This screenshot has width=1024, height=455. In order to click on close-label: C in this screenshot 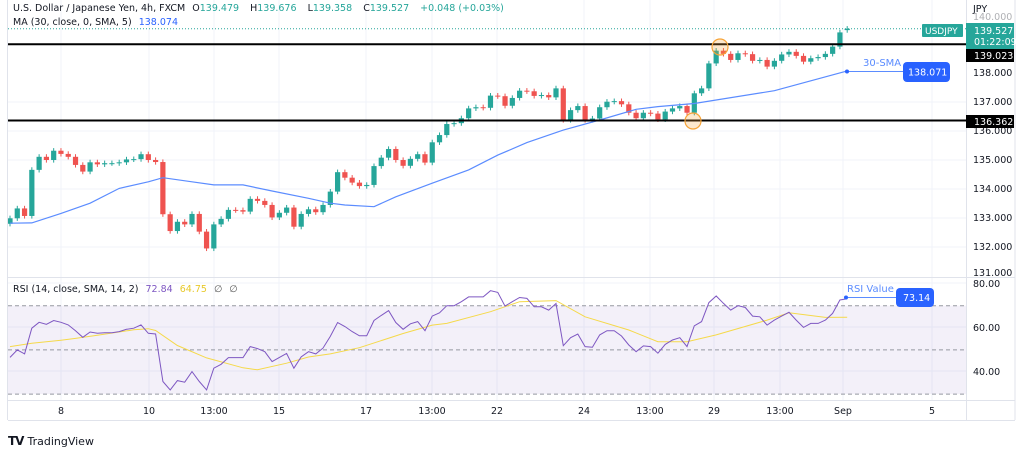, I will do `click(366, 8)`.